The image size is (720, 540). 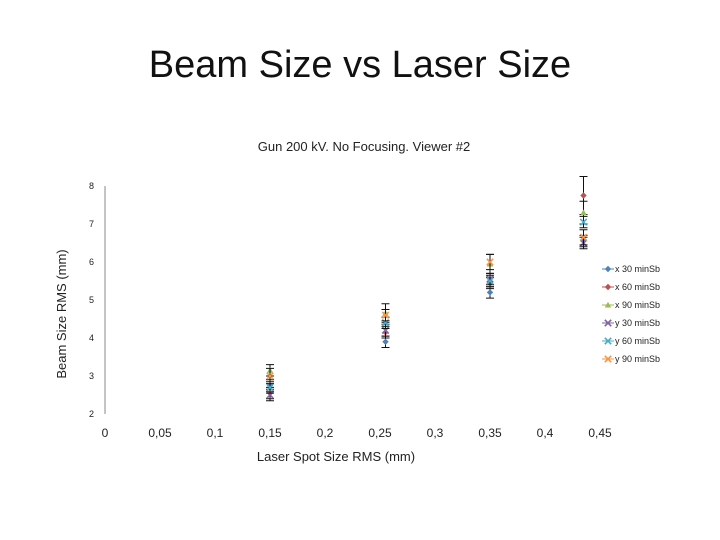 What do you see at coordinates (270, 433) in the screenshot?
I see `x-tick-label: 0,15` at bounding box center [270, 433].